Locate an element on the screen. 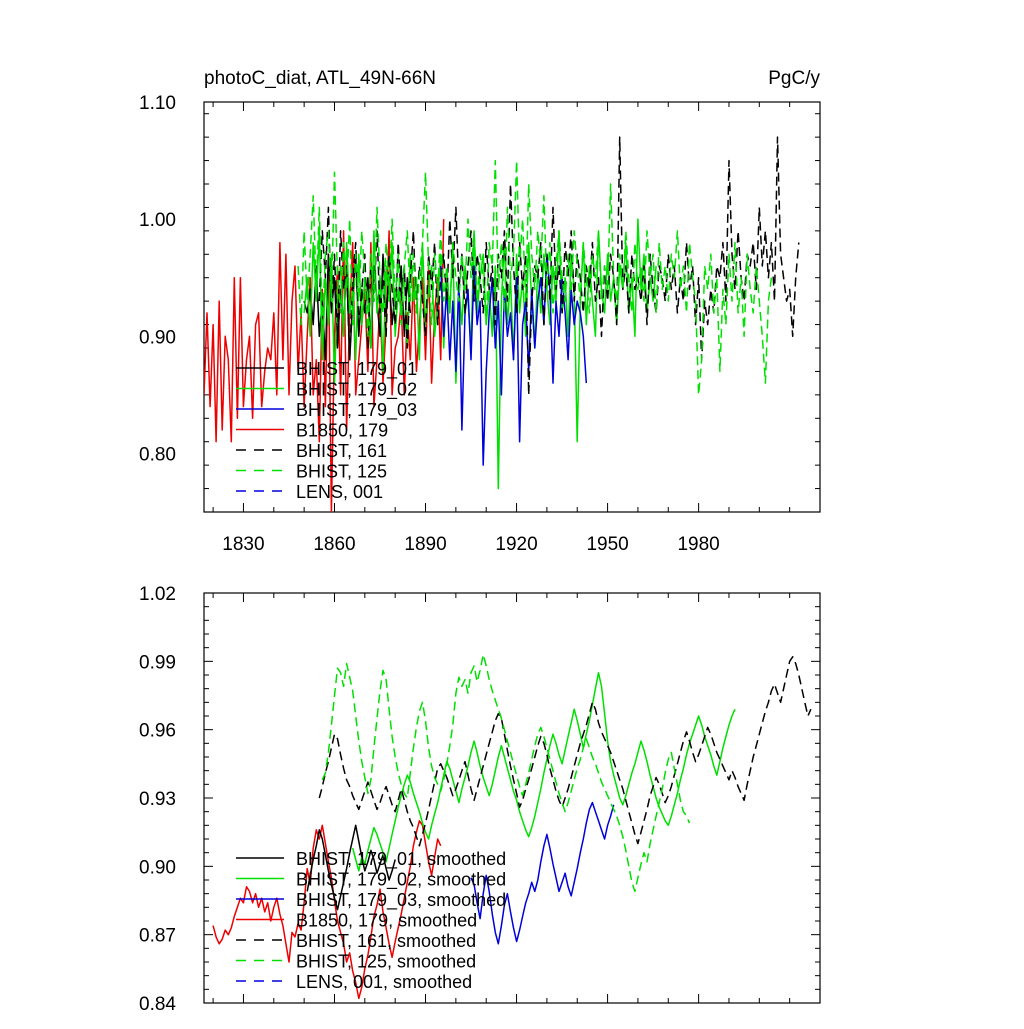 The image size is (1024, 1029). top-chart-units: PgC/y is located at coordinates (794, 78).